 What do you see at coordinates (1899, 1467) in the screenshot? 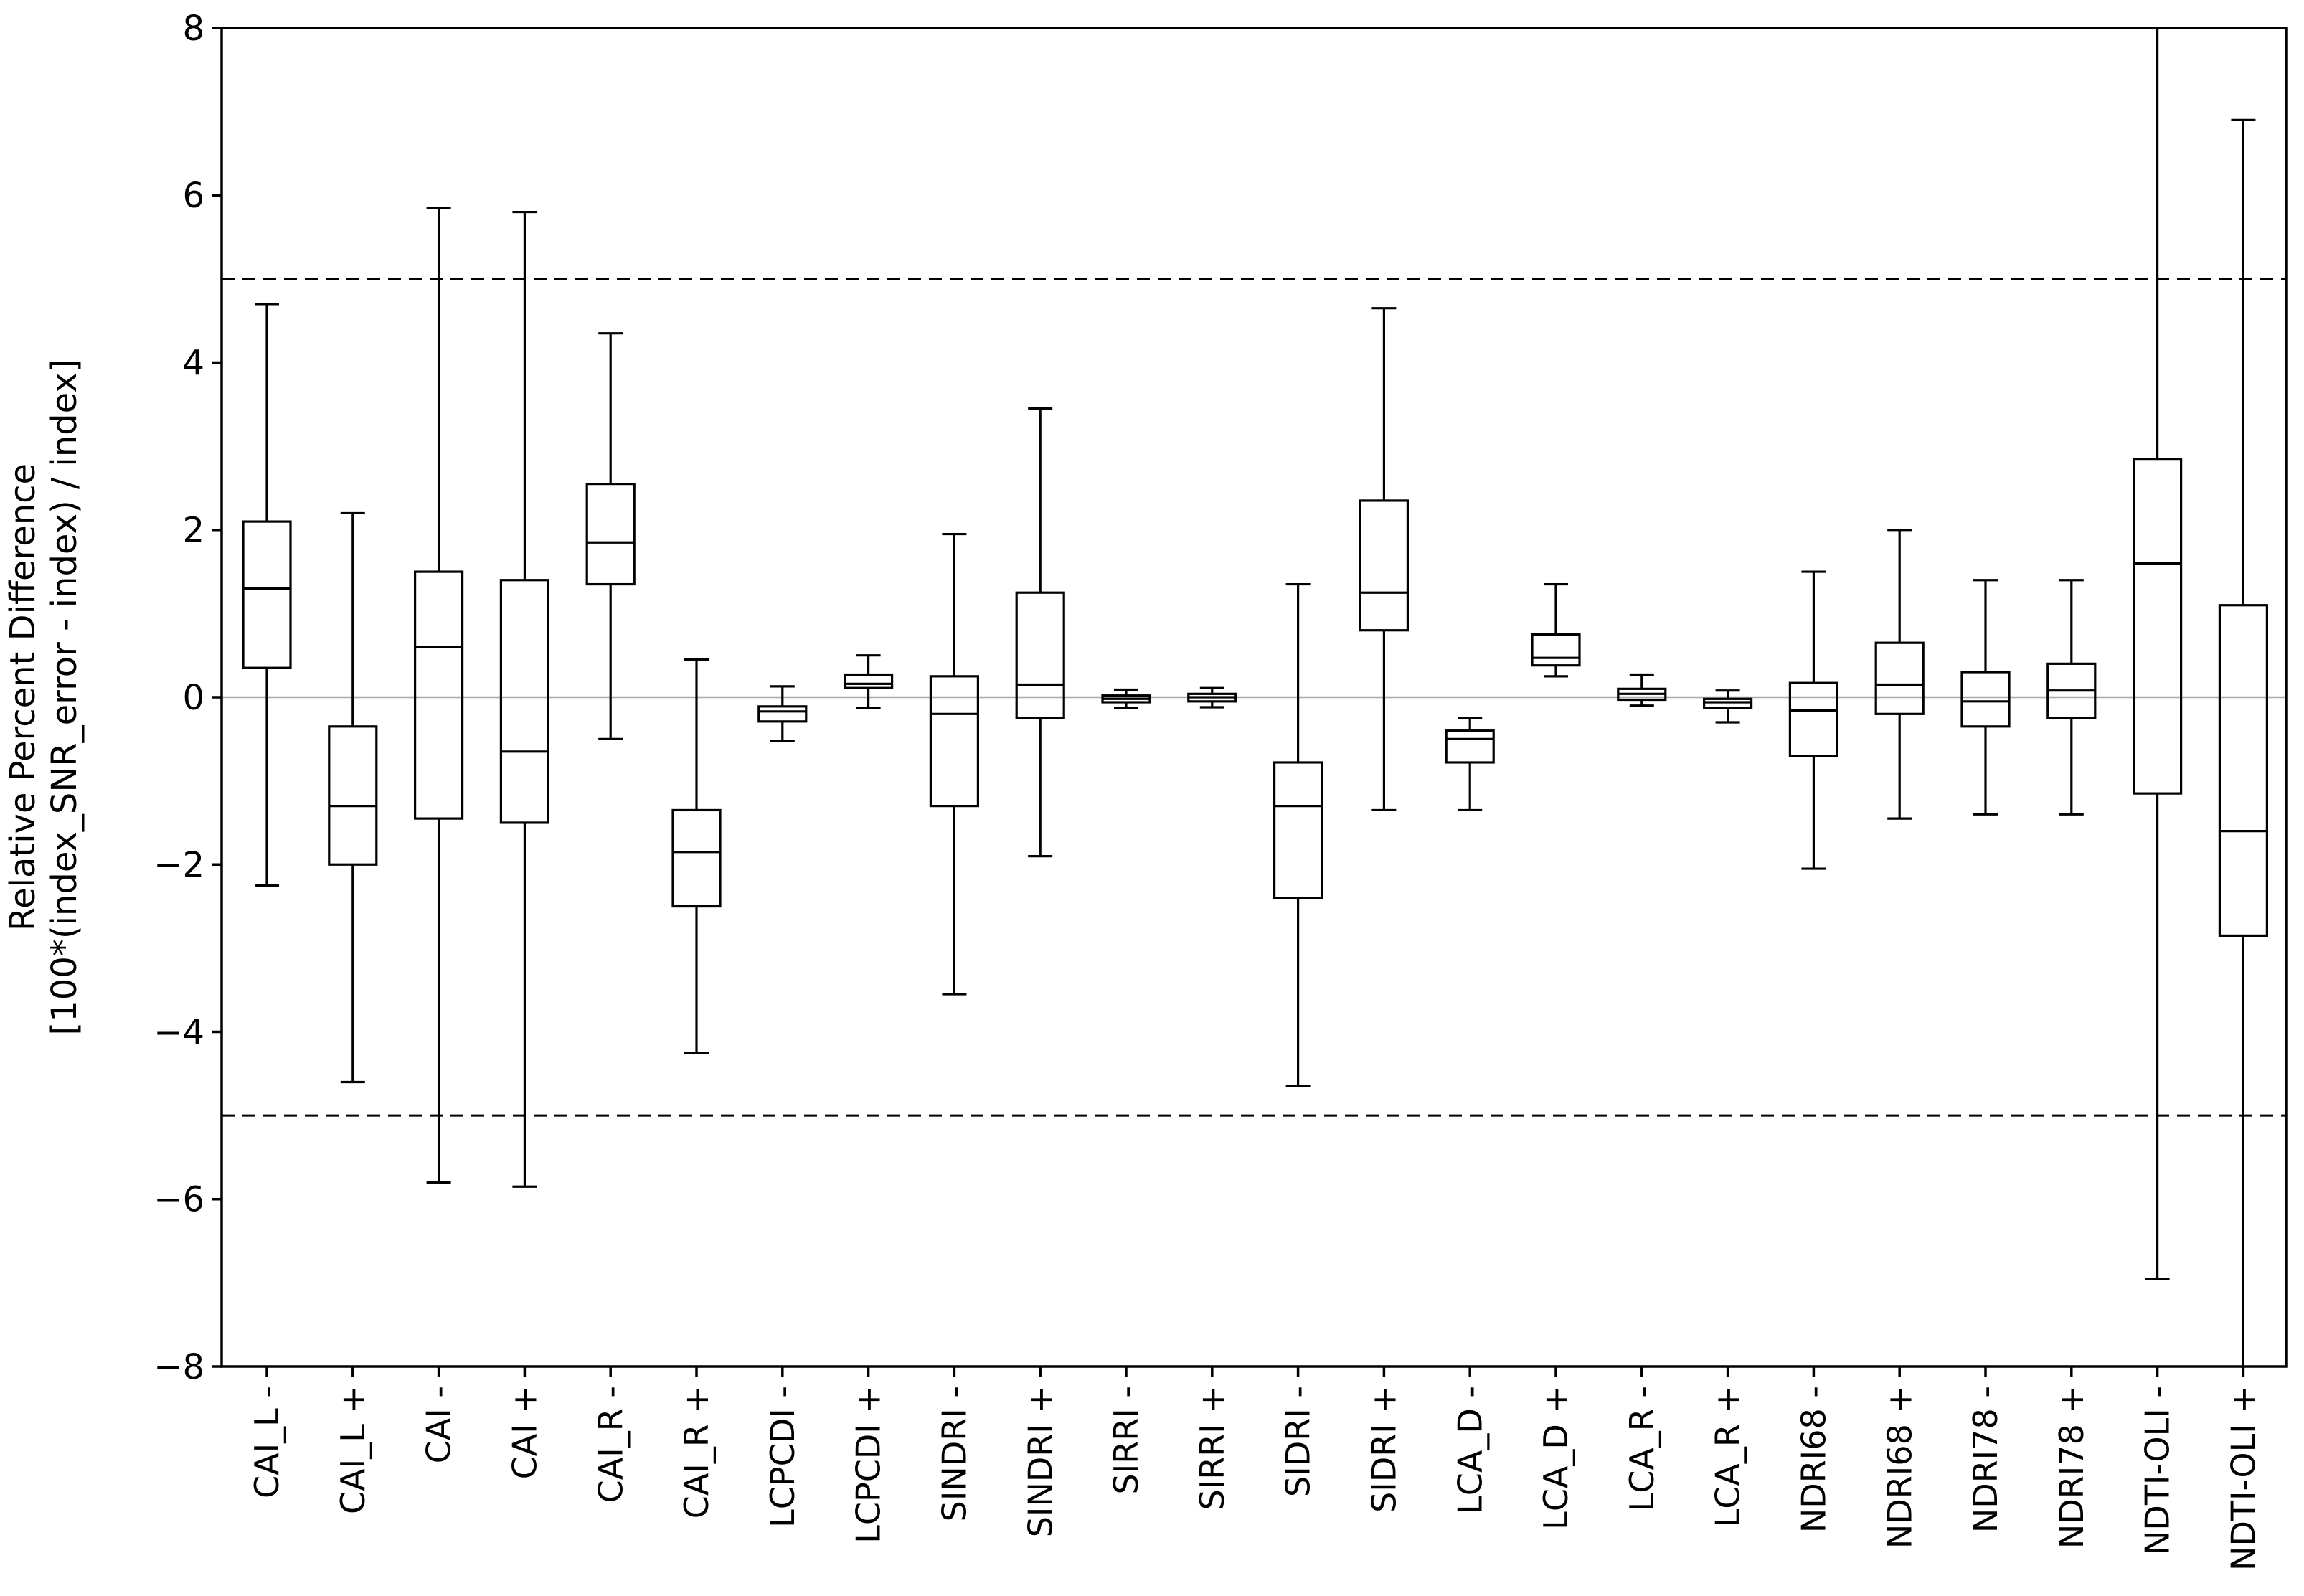
I see `x-tick-label-ndri68: NDRI68 +` at bounding box center [1899, 1467].